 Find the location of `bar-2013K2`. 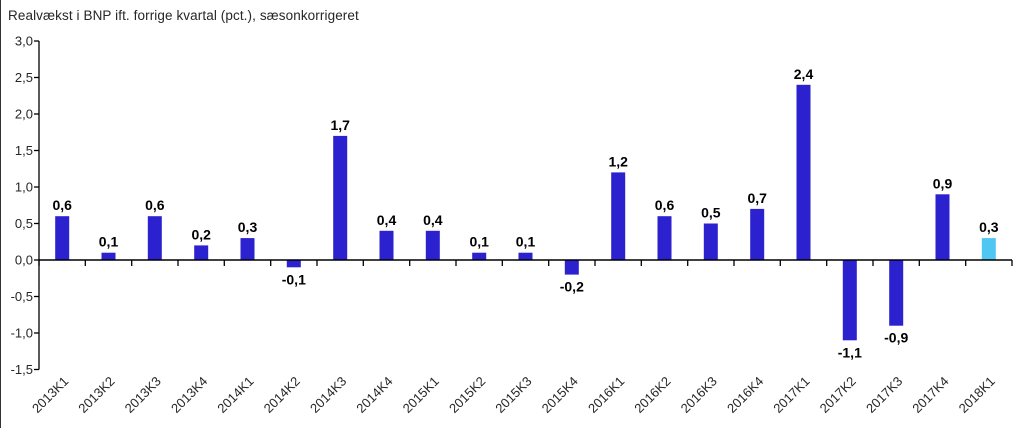

bar-2013K2 is located at coordinates (108, 256).